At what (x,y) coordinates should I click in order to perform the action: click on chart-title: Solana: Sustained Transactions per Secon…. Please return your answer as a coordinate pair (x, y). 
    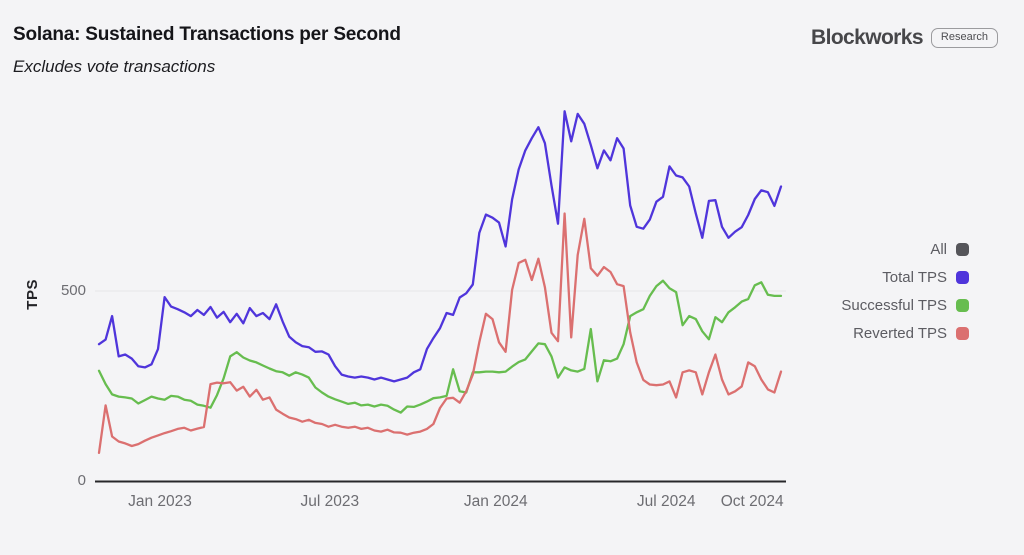
    Looking at the image, I should click on (207, 34).